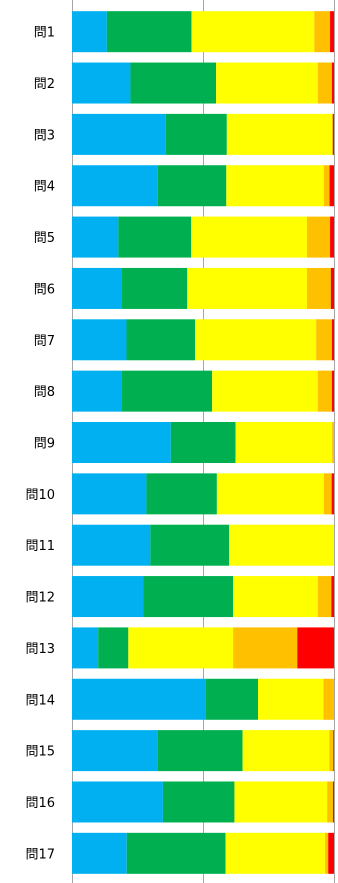 Image resolution: width=338 pixels, height=883 pixels. Describe the element at coordinates (40, 803) in the screenshot. I see `category-label: 問16` at that location.